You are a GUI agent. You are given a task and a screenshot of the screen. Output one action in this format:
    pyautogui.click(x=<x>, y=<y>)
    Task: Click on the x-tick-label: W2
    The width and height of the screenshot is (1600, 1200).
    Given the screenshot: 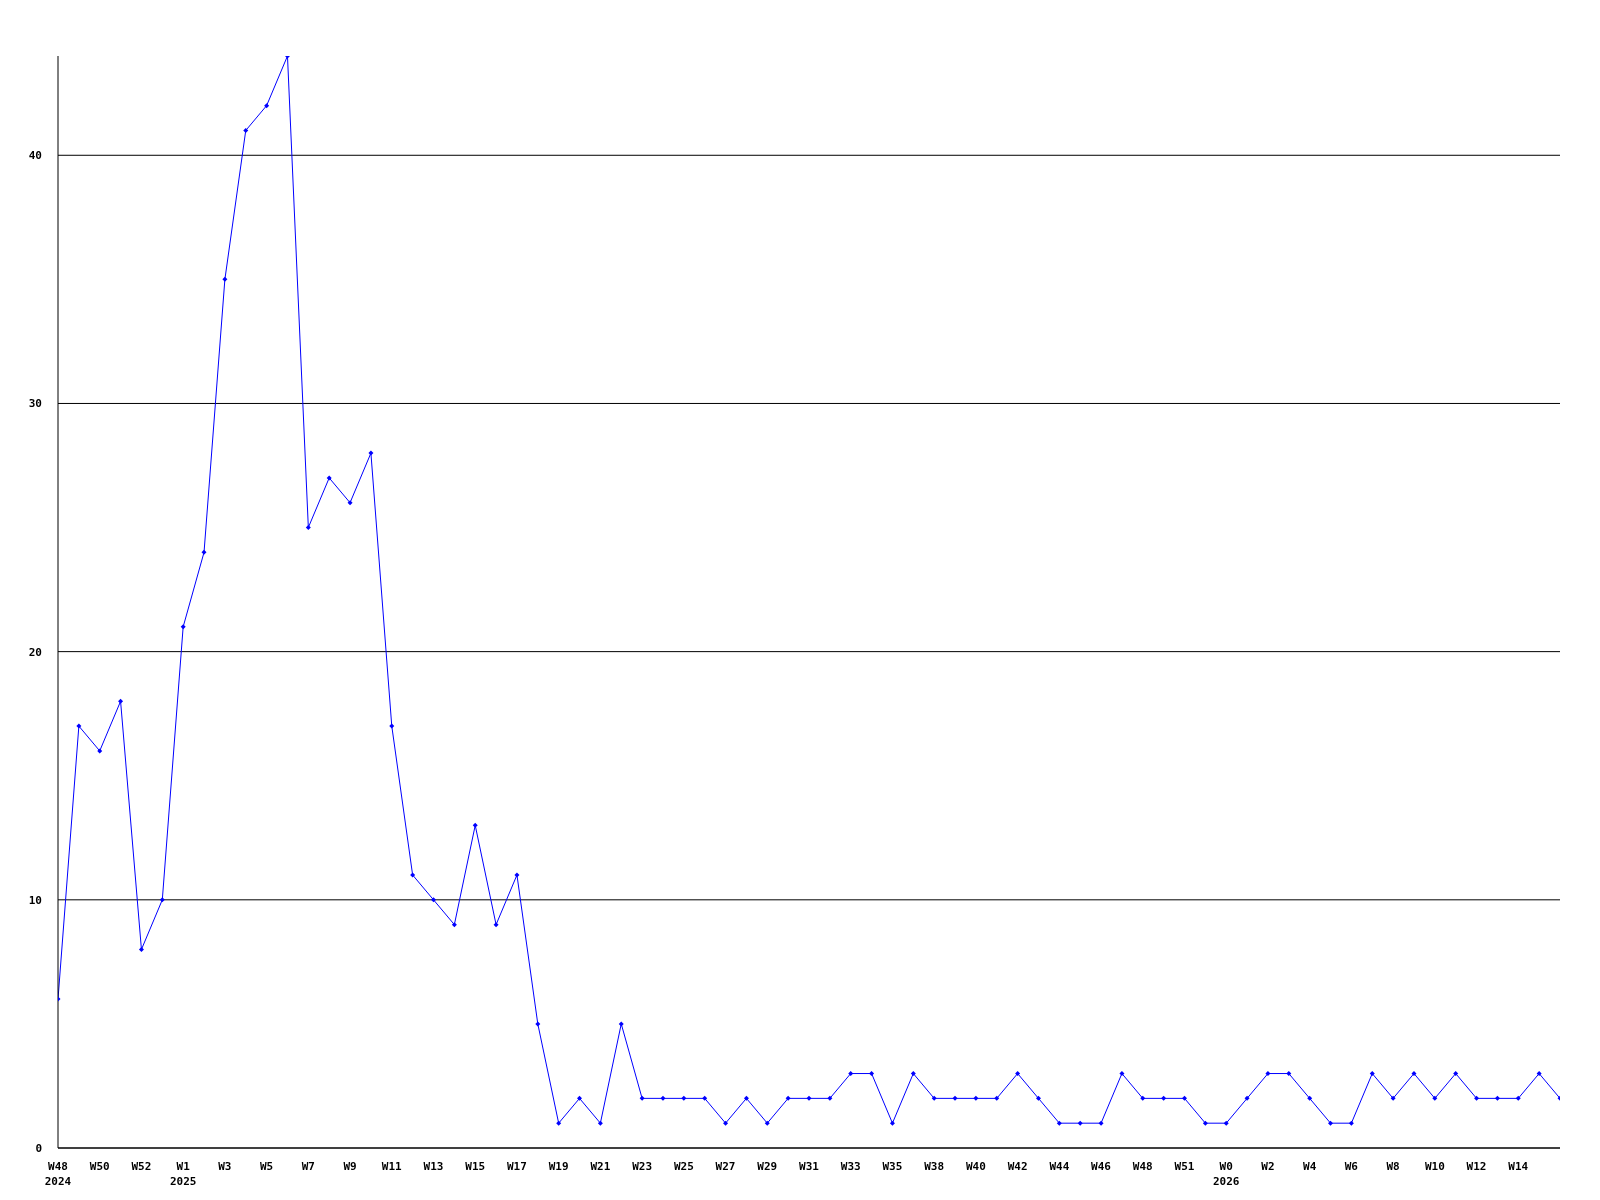 What is the action you would take?
    pyautogui.click(x=1268, y=1166)
    